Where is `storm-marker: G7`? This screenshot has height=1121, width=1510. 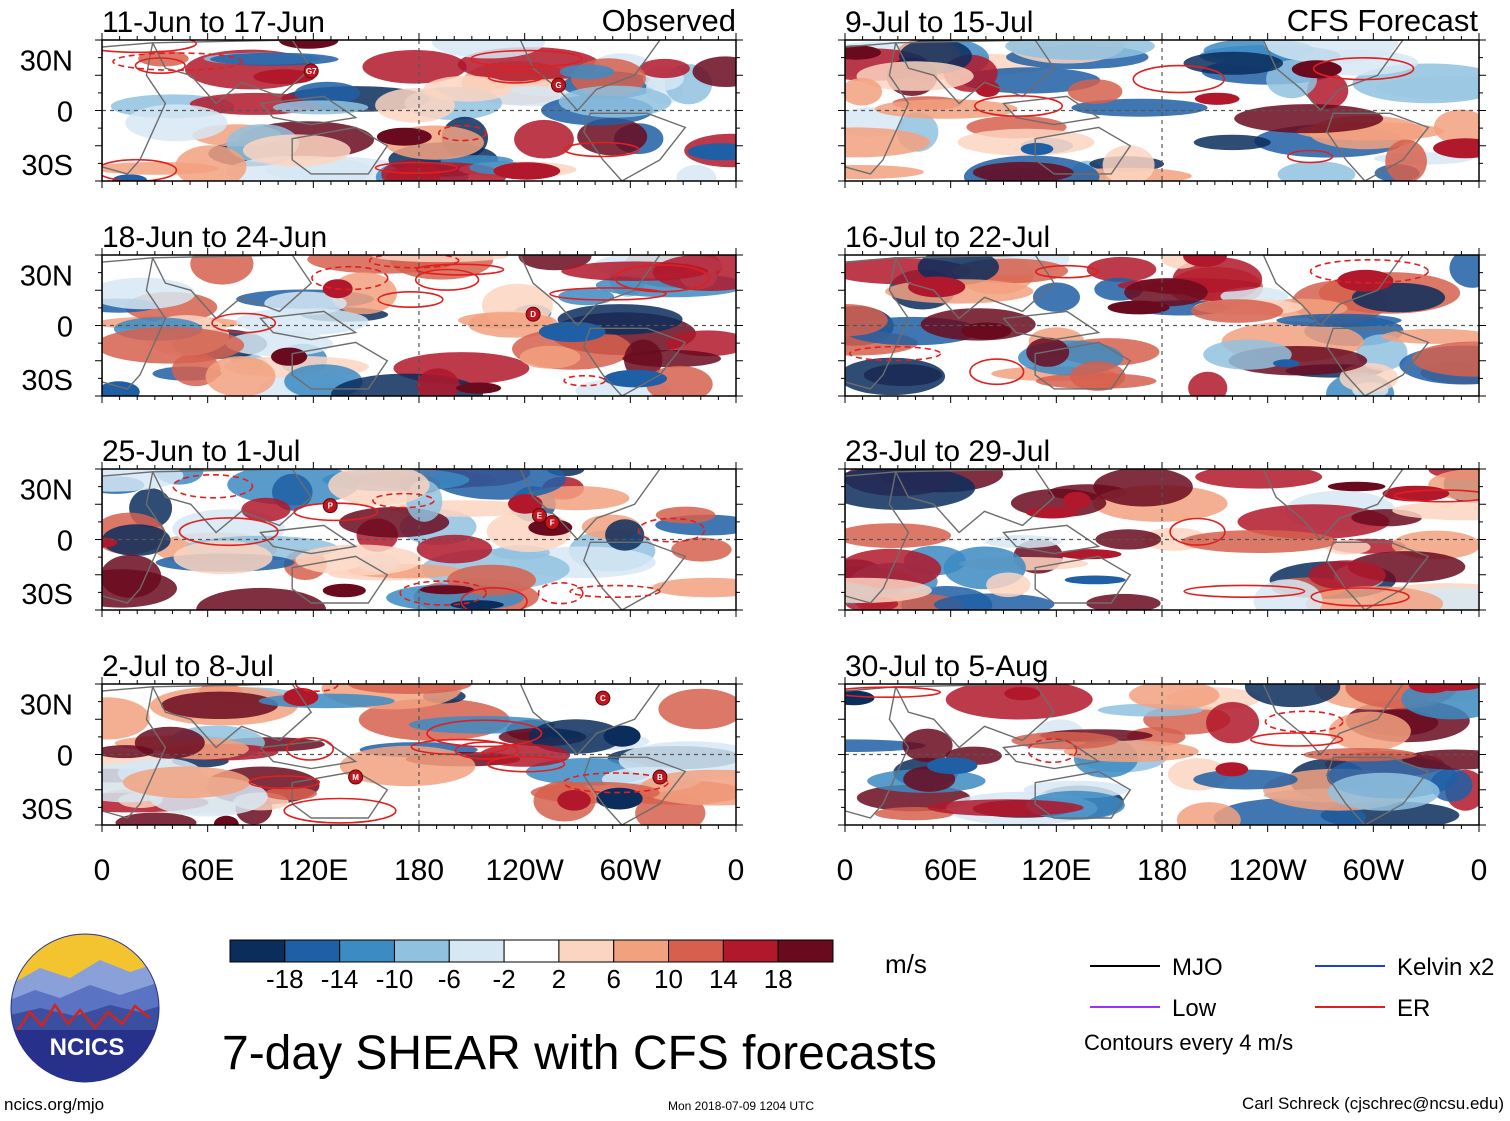 storm-marker: G7 is located at coordinates (311, 71).